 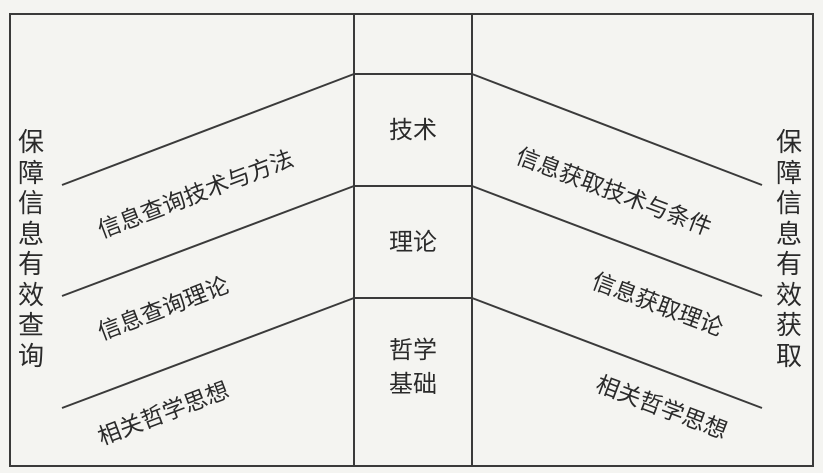 What do you see at coordinates (413, 130) in the screenshot?
I see `center-layer-technology: 技术` at bounding box center [413, 130].